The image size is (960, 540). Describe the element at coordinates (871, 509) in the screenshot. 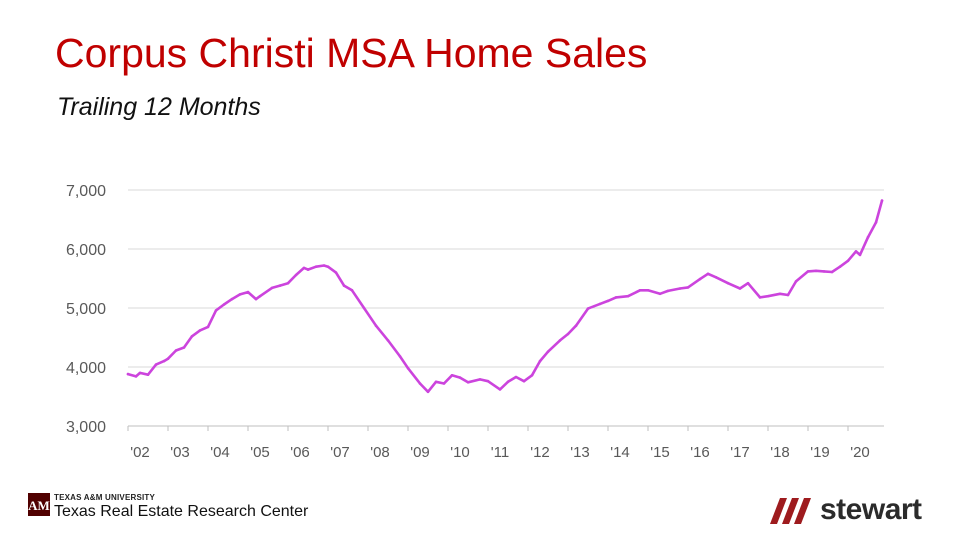

I see `stewart-wordmark: stewart` at that location.